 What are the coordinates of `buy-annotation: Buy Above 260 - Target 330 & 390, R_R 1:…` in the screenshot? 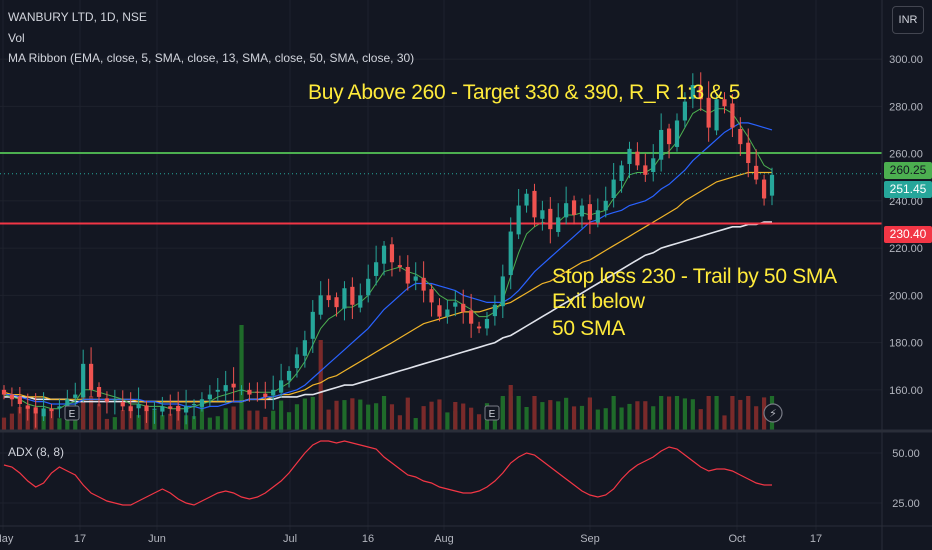 It's located at (524, 92).